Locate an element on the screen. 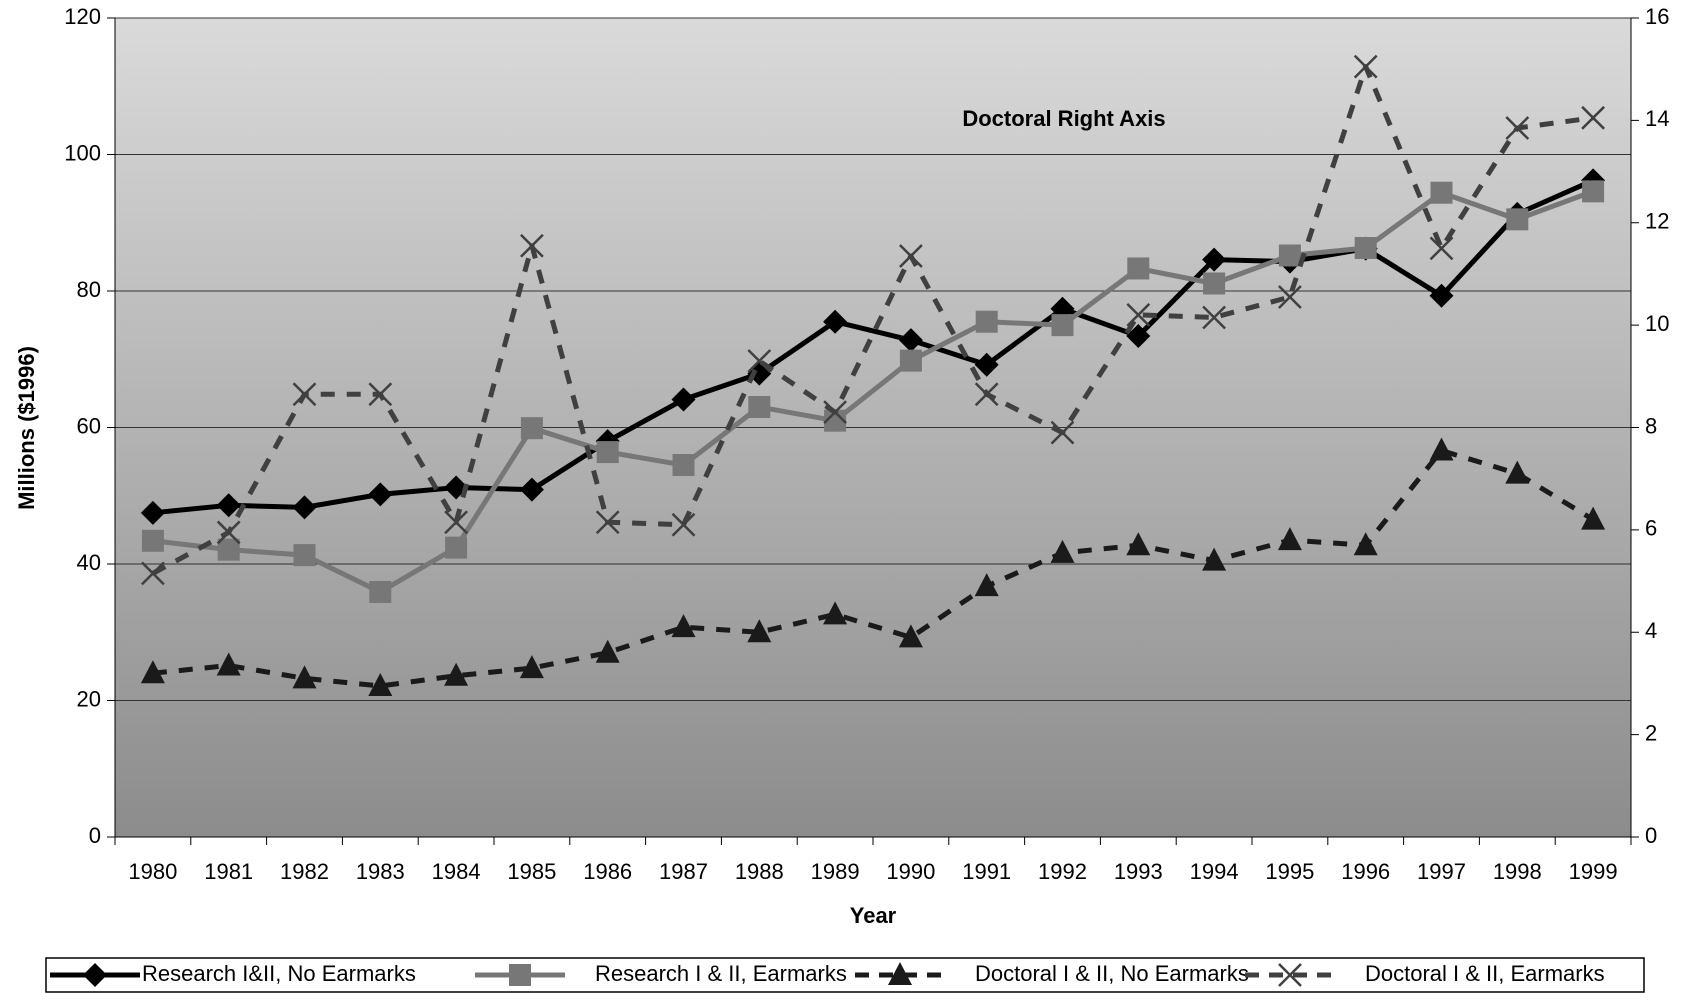 The image size is (1691, 993). x-tick-label: 1982 is located at coordinates (304, 871).